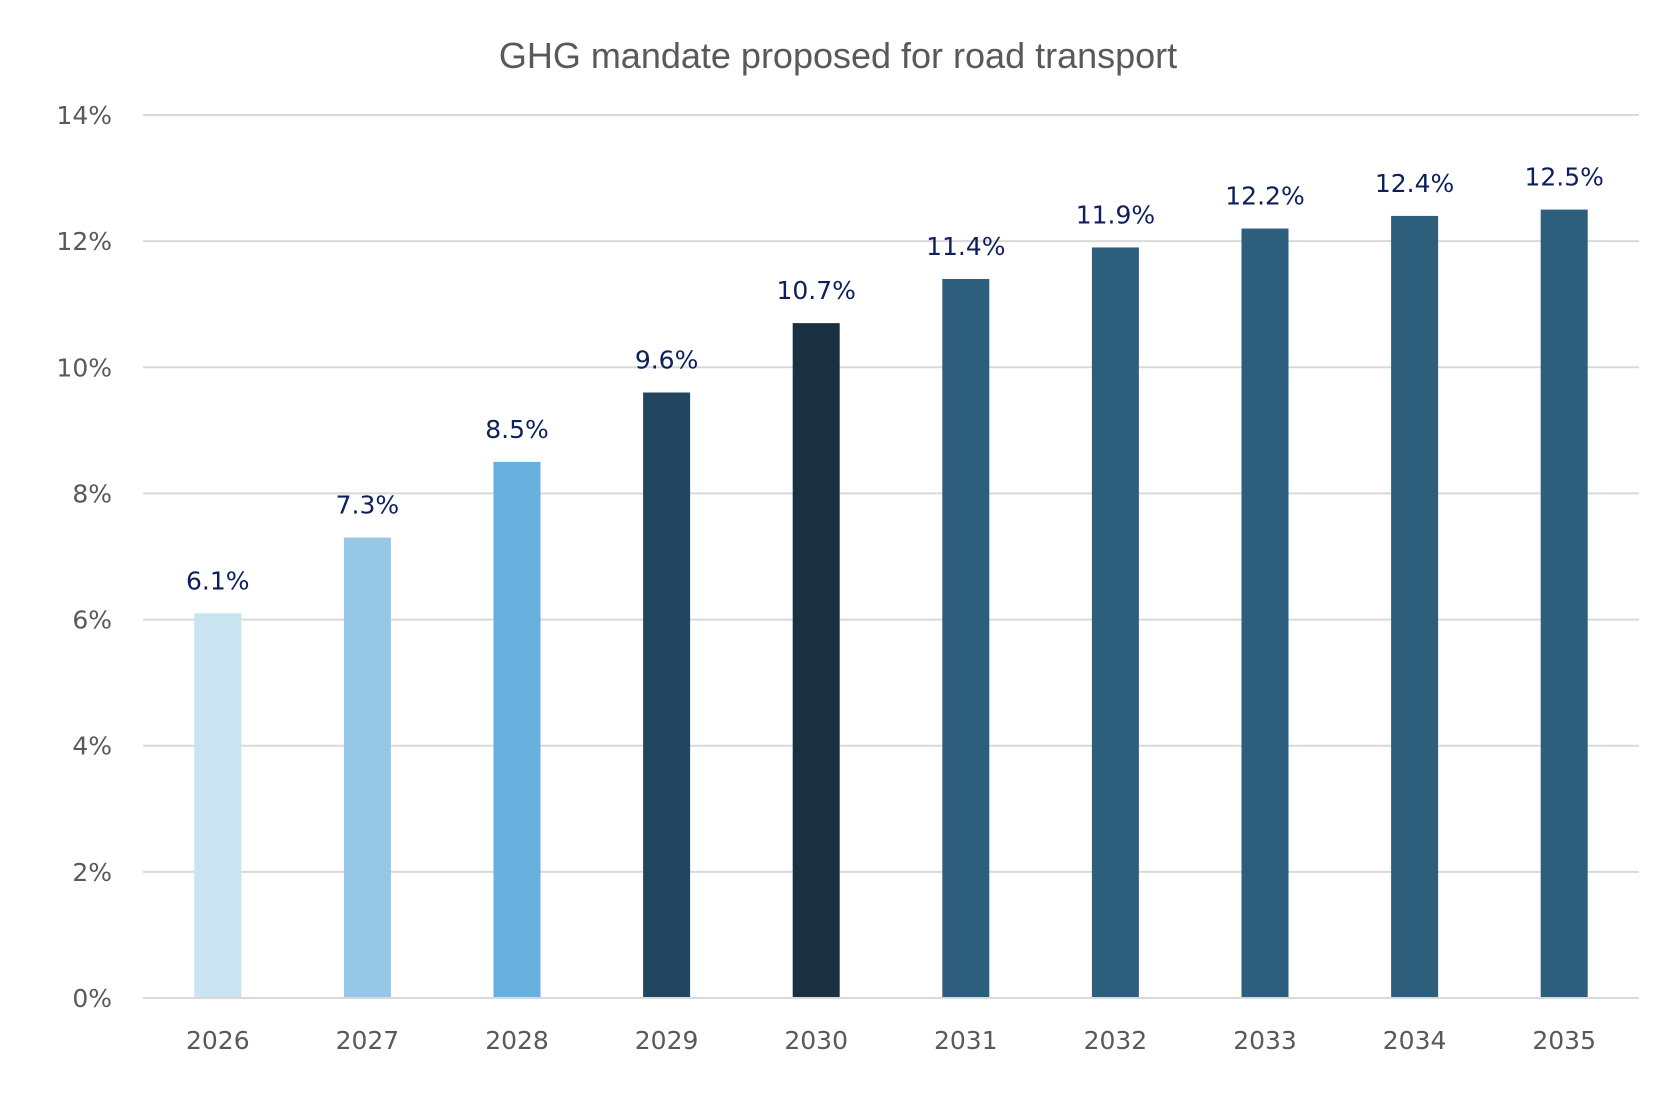  Describe the element at coordinates (1415, 1040) in the screenshot. I see `x-tick-label: 2034` at that location.